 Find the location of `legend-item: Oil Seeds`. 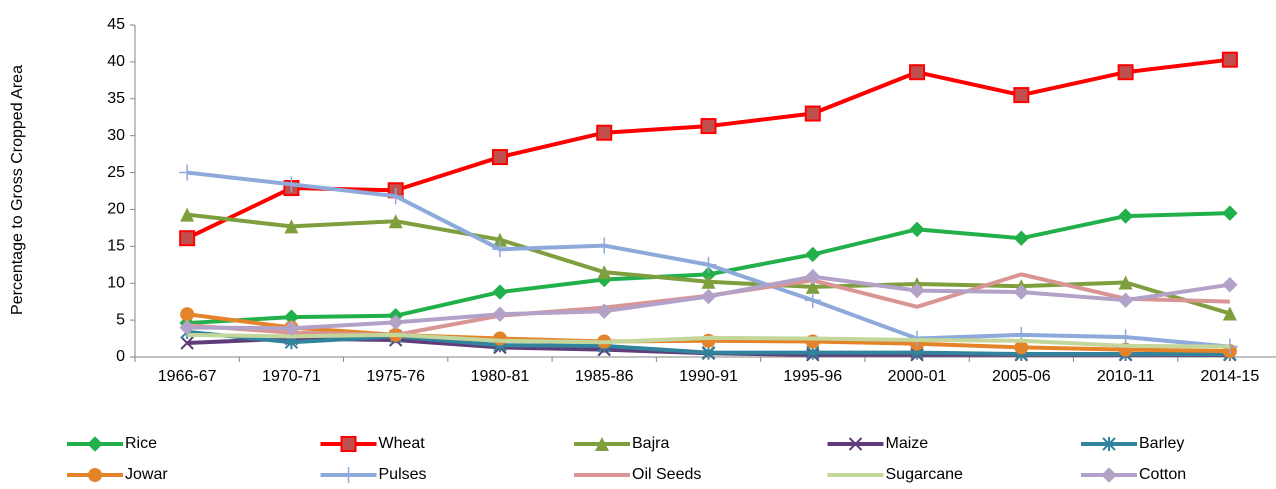

legend-item: Oil Seeds is located at coordinates (637, 474).